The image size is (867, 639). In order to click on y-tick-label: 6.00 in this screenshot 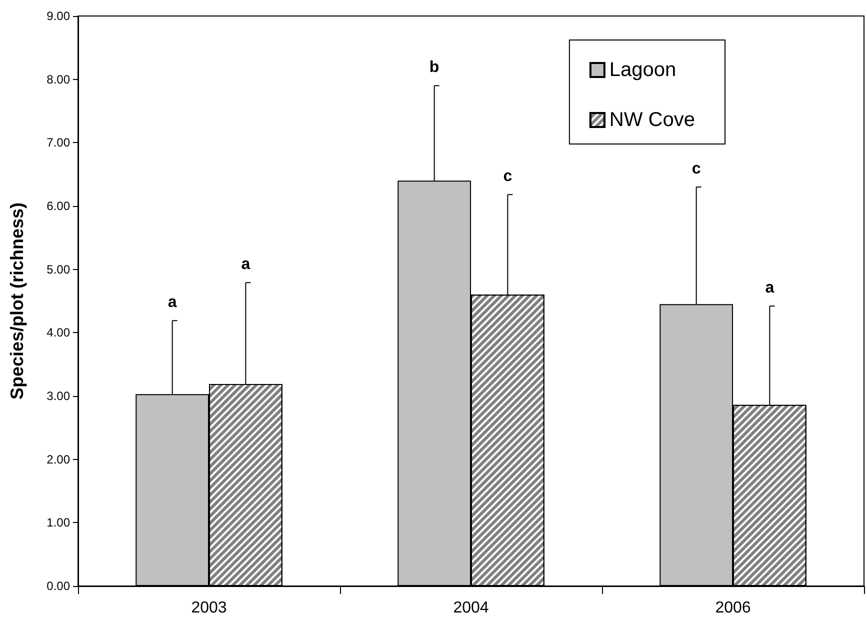, I will do `click(58, 206)`.